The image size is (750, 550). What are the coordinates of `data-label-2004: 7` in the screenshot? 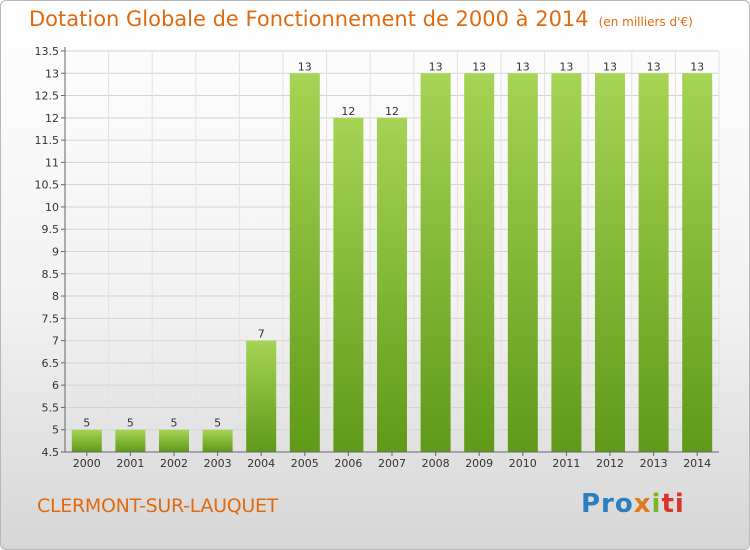 It's located at (261, 334).